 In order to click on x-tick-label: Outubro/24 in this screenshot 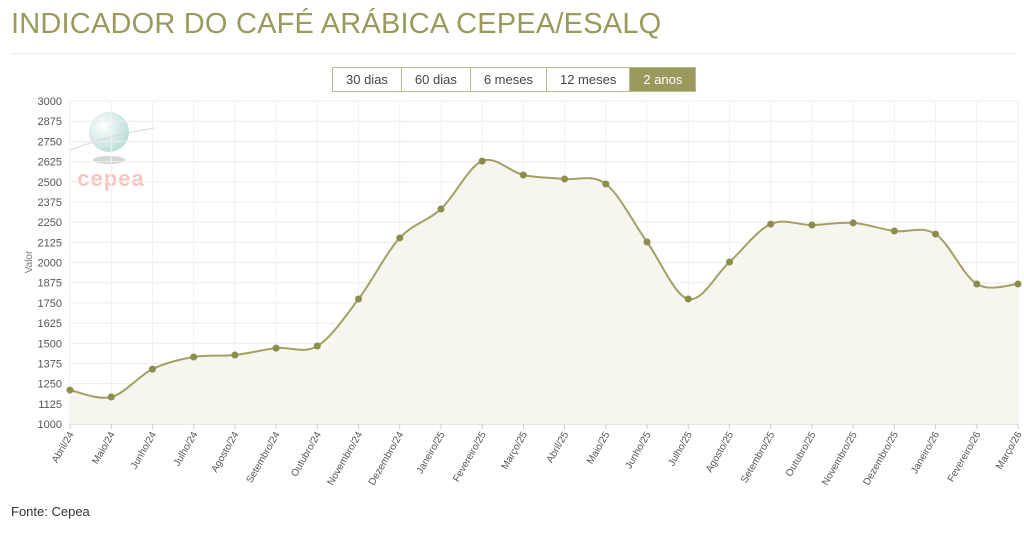, I will do `click(306, 454)`.